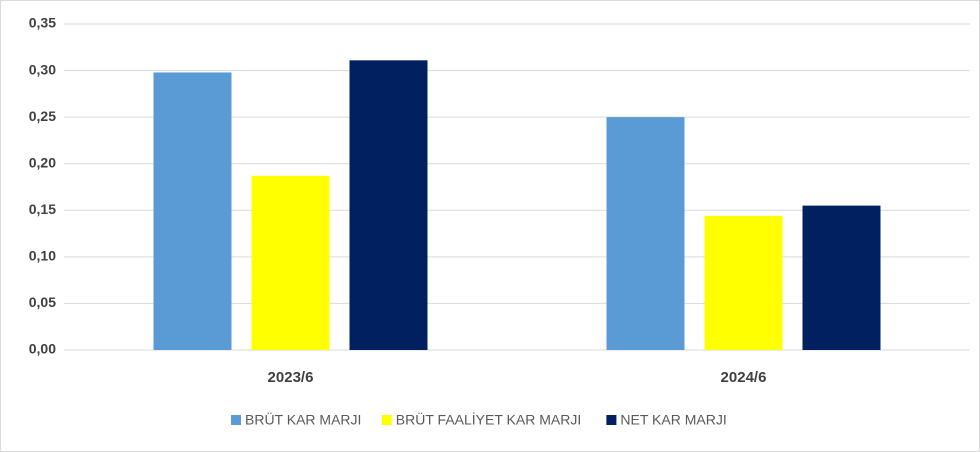 The height and width of the screenshot is (452, 980). Describe the element at coordinates (303, 419) in the screenshot. I see `legend-label: BRÜT KAR MARJI` at that location.